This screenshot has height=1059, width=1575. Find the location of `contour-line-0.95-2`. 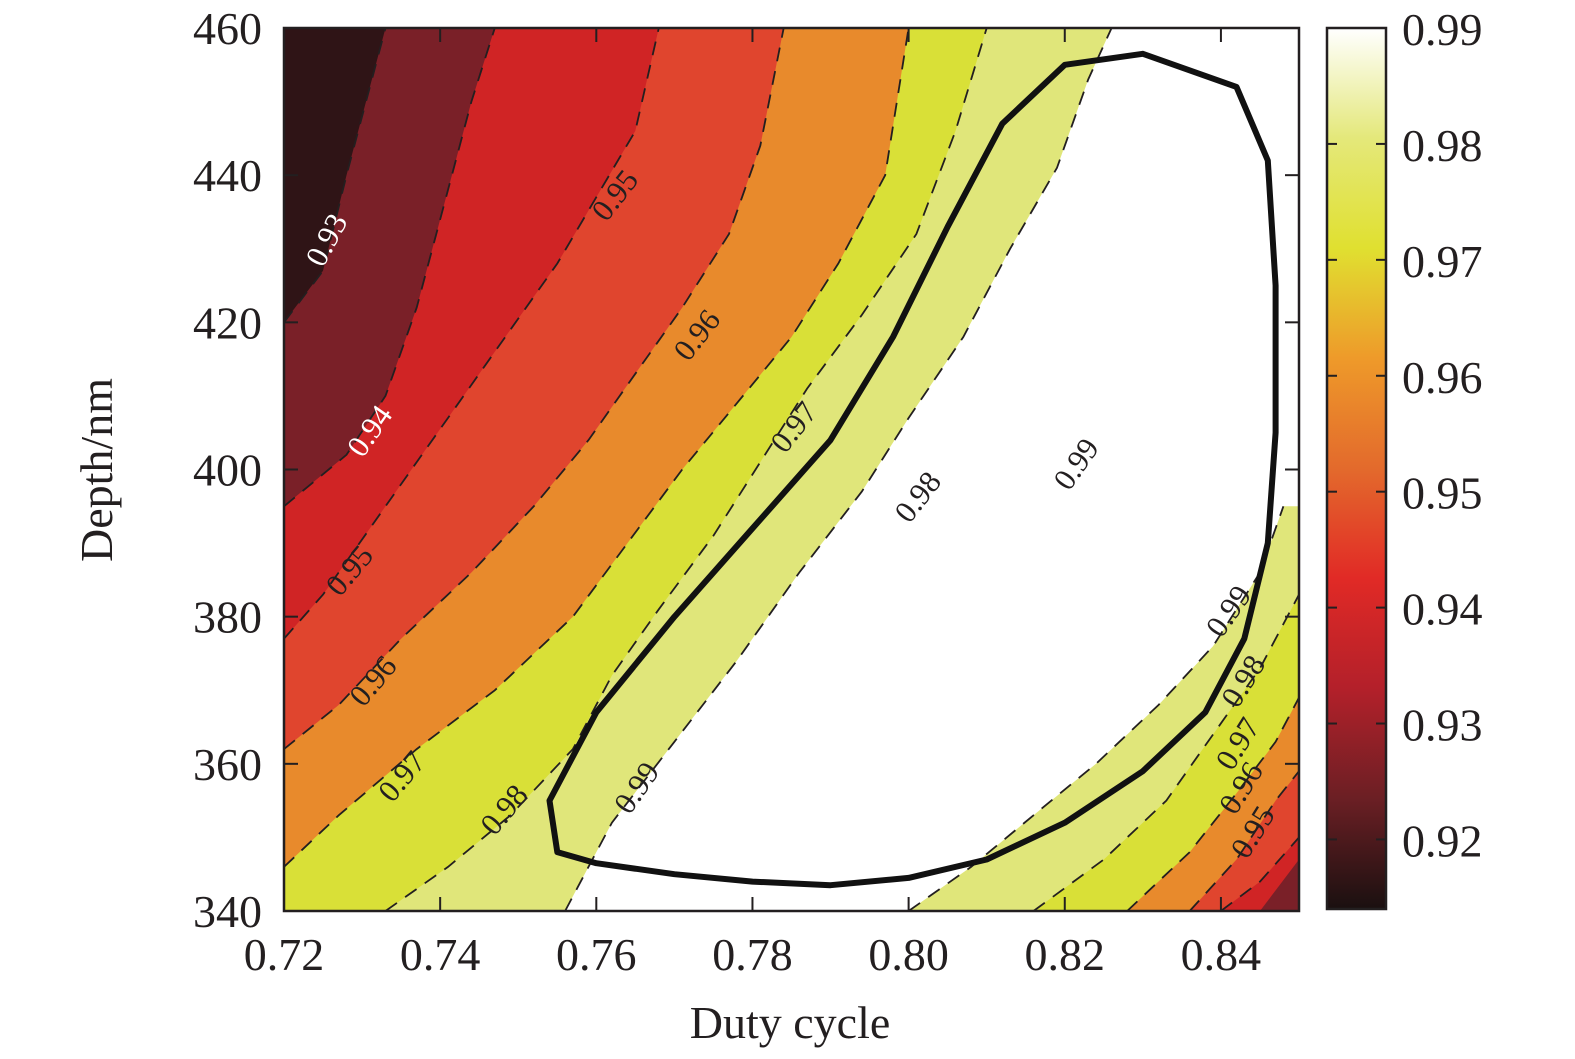

contour-line-0.95-2 is located at coordinates (472, 334).